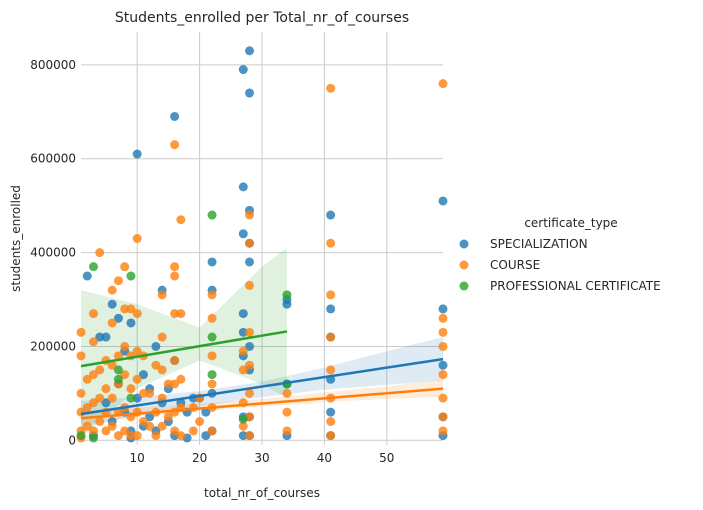 This screenshot has width=703, height=510. I want to click on legend-entry-label: SPECIALIZATION, so click(539, 244).